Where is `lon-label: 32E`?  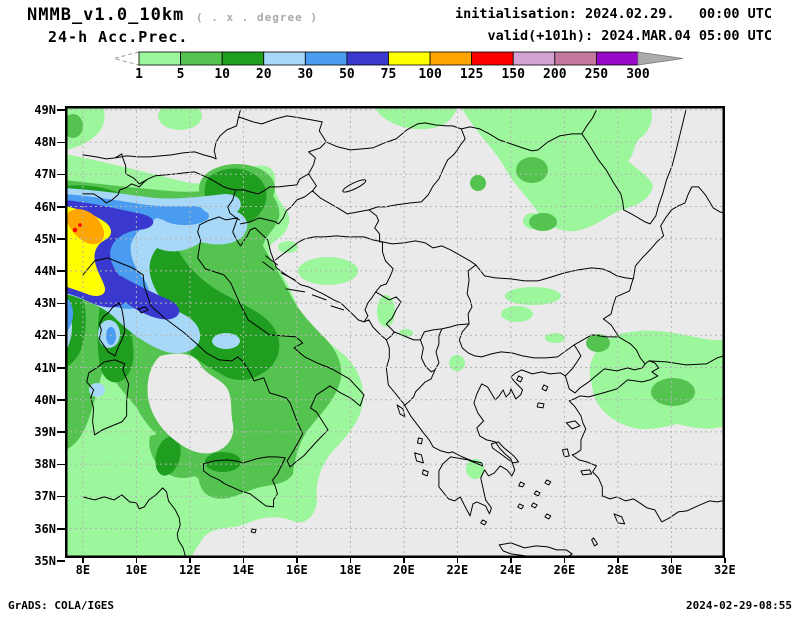 lon-label: 32E is located at coordinates (725, 570).